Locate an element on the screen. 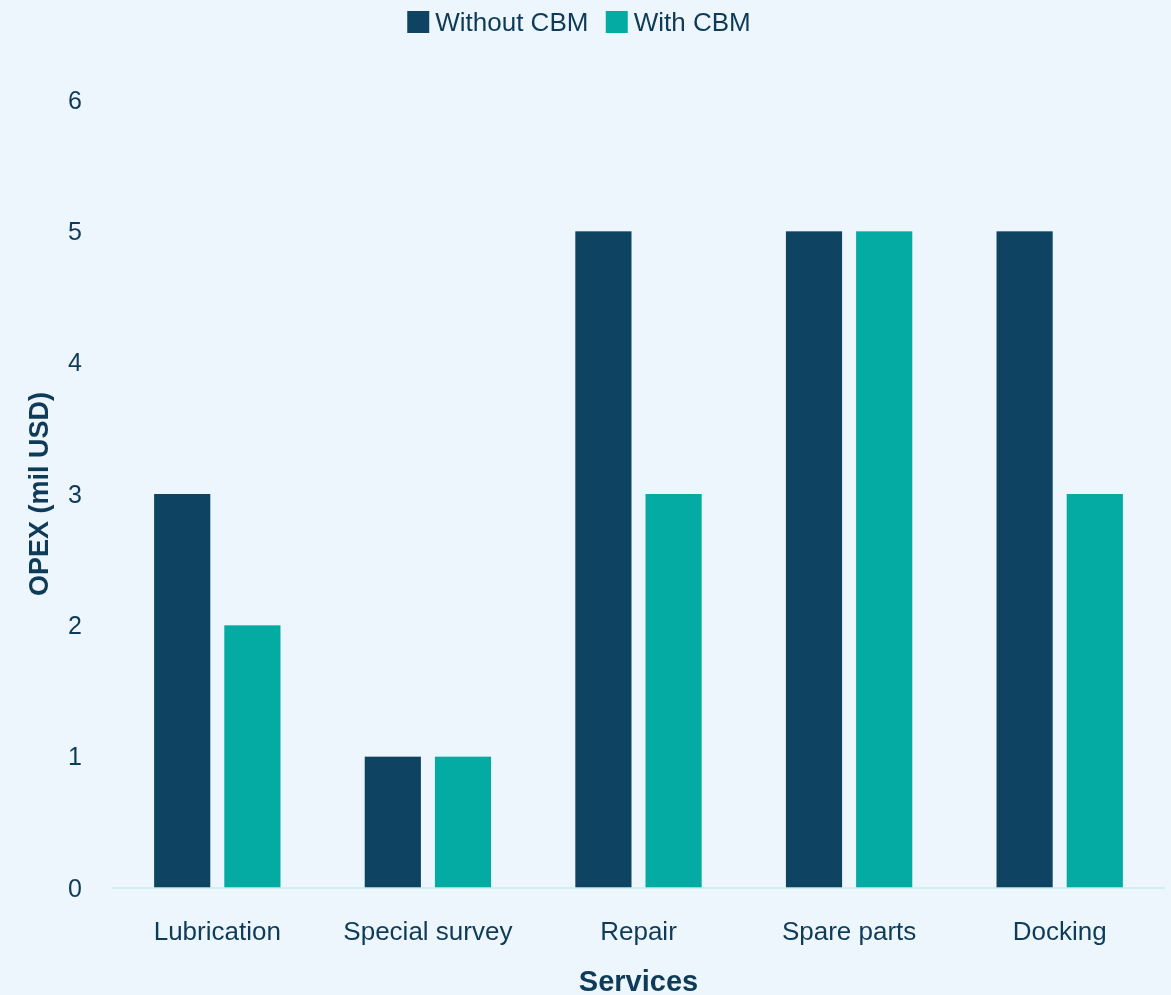  y-tick-label: 4 is located at coordinates (75, 362).